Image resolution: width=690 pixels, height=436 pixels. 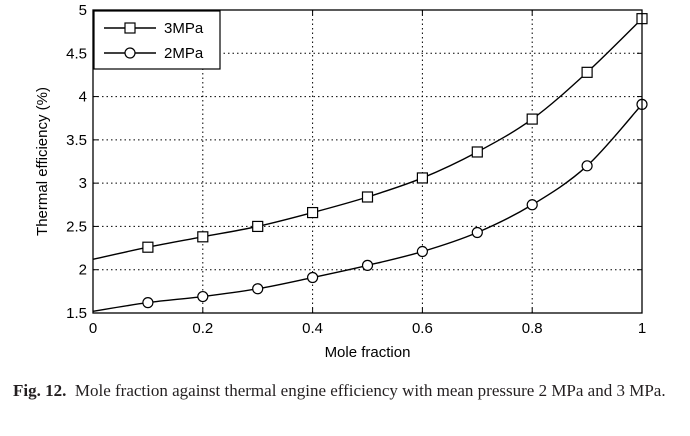 What do you see at coordinates (83, 183) in the screenshot?
I see `y-tick-label: 3` at bounding box center [83, 183].